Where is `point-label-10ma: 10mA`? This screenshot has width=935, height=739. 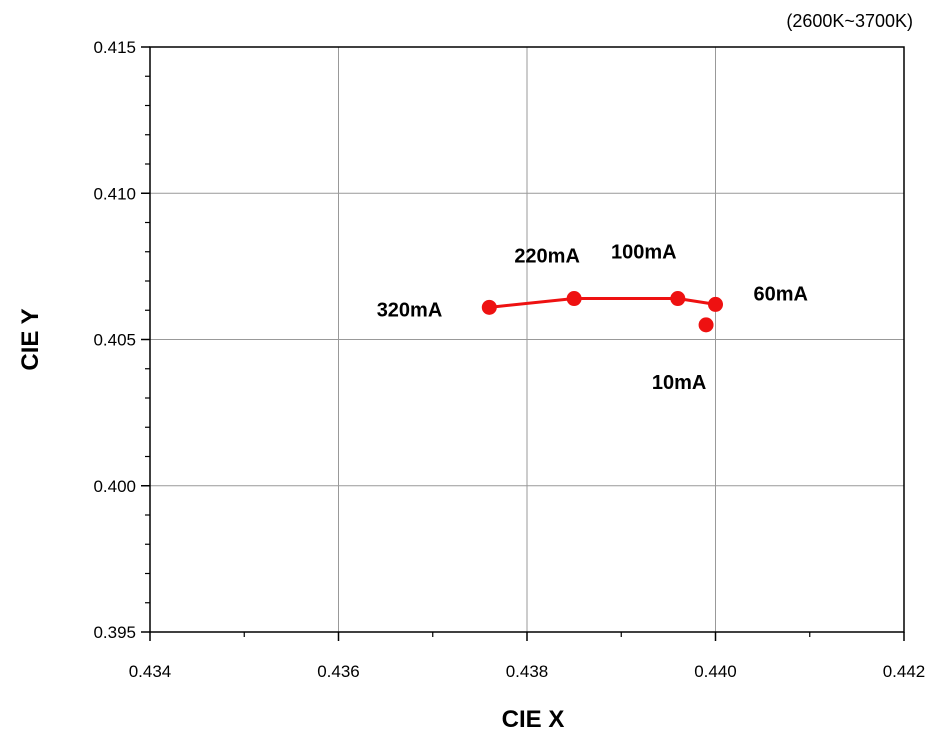 point-label-10ma: 10mA is located at coordinates (679, 383).